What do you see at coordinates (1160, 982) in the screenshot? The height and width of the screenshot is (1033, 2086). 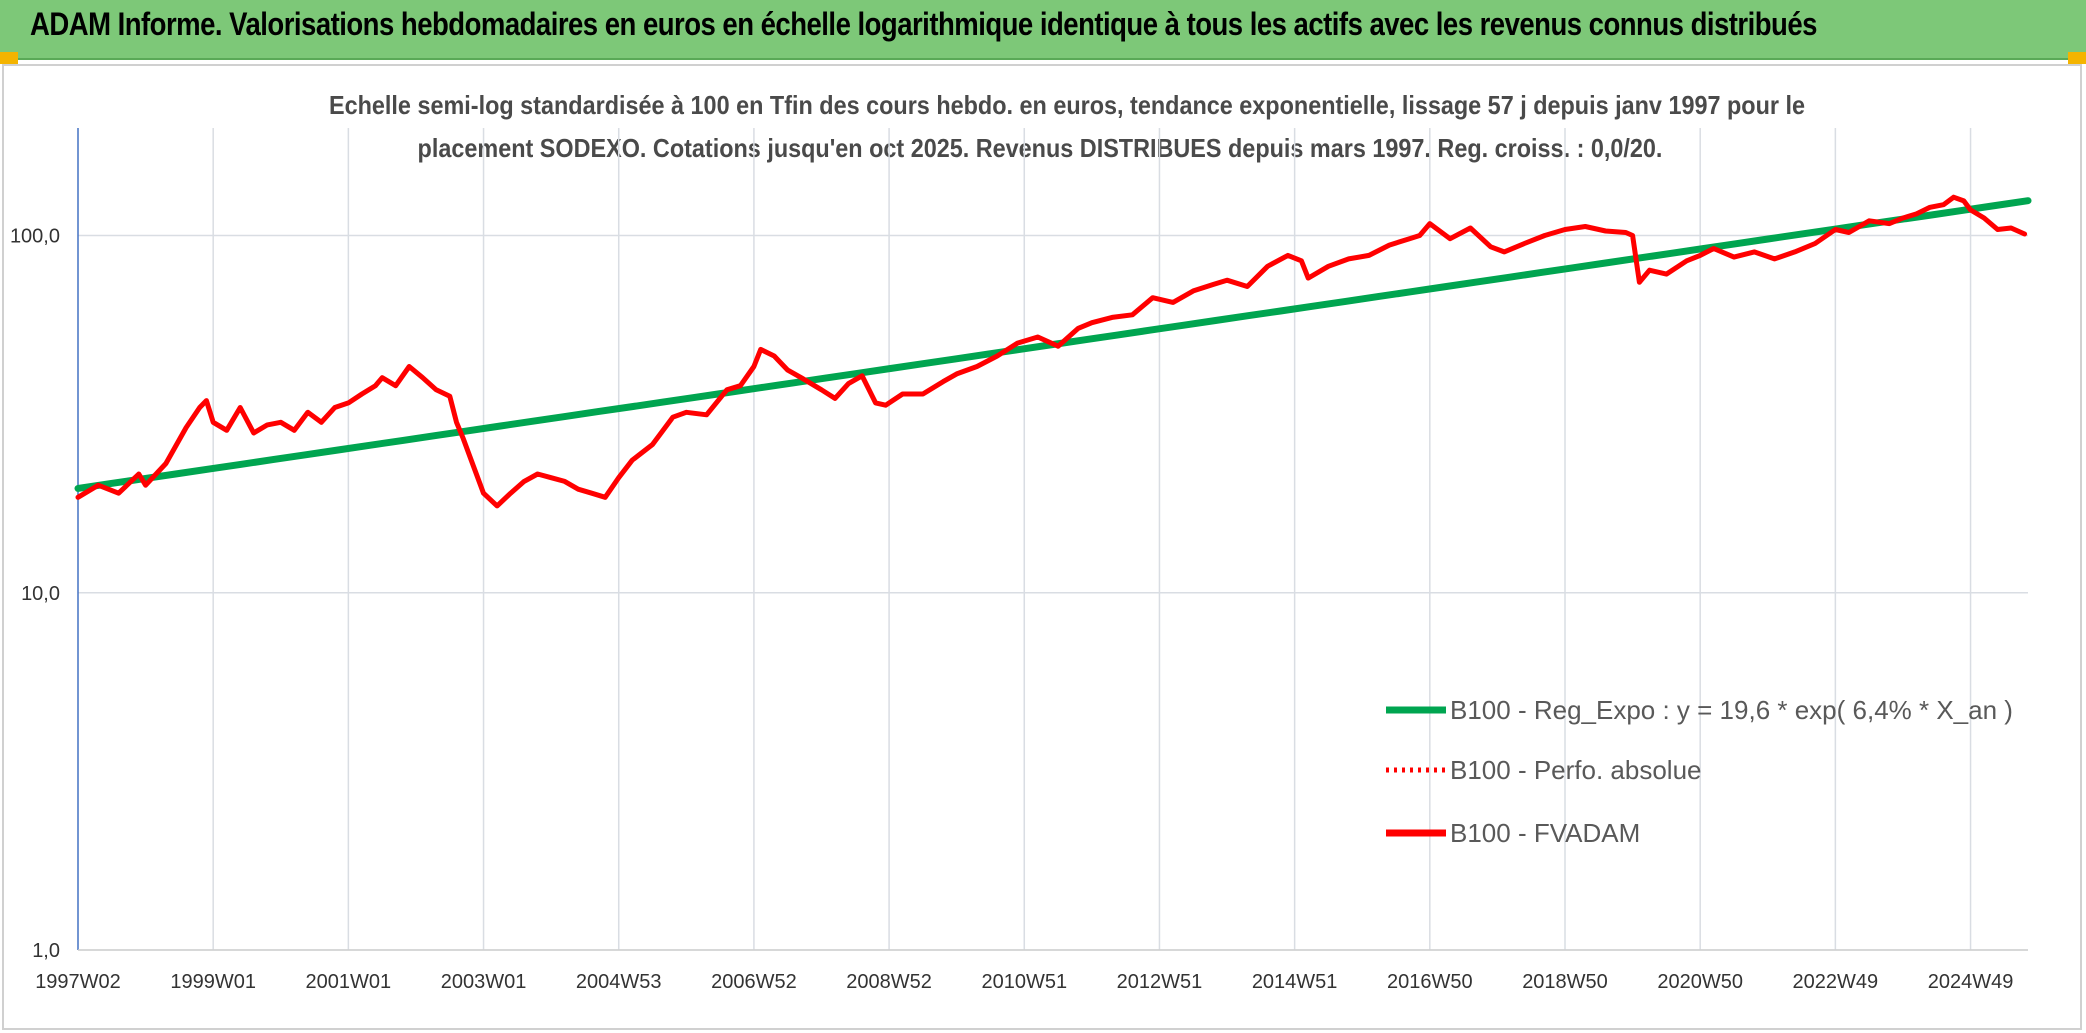 I see `x-tick-label: 2012W51` at bounding box center [1160, 982].